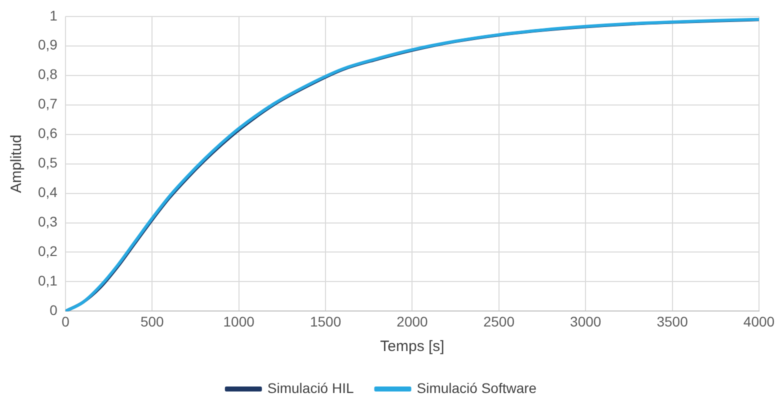 Image resolution: width=783 pixels, height=412 pixels. Describe the element at coordinates (17, 163) in the screenshot. I see `y-axis-title: Amplitud` at that location.